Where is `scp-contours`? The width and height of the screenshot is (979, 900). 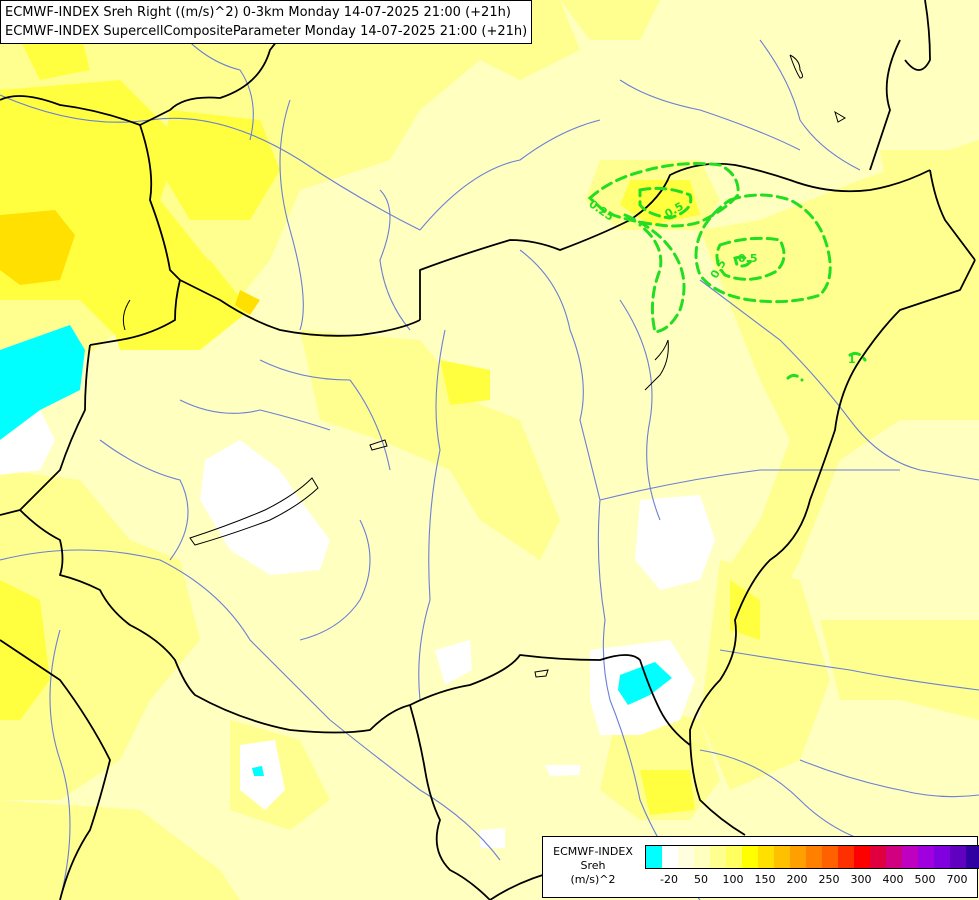
scp-contours is located at coordinates (727, 272).